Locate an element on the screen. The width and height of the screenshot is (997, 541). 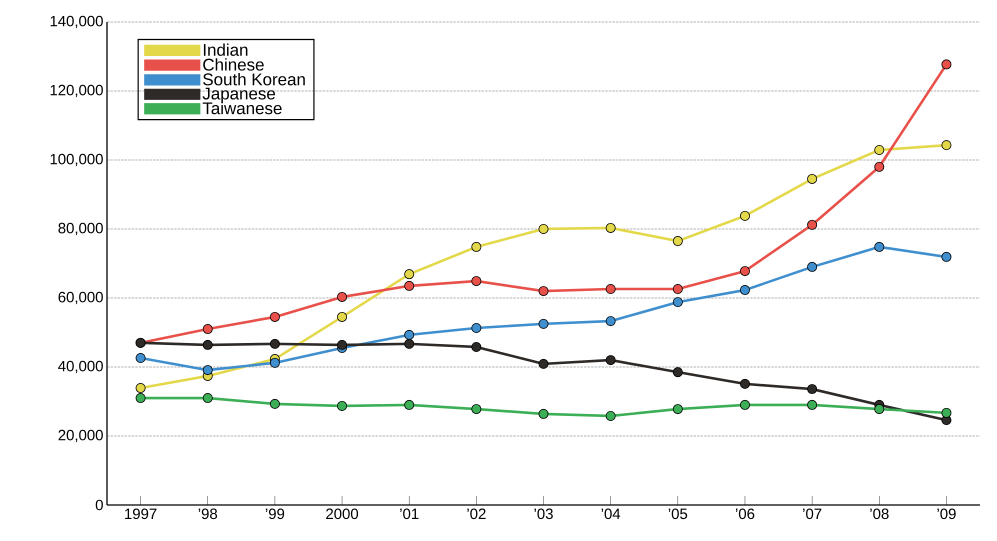
x-tick-label: ’99 is located at coordinates (275, 514).